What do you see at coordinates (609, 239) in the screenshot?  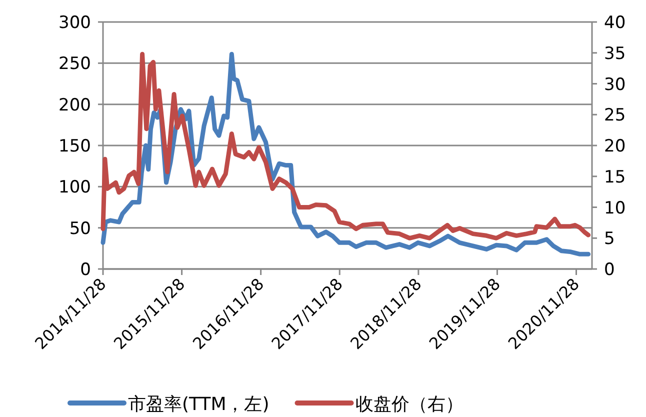 I see `y2-tick-label: 5` at bounding box center [609, 239].